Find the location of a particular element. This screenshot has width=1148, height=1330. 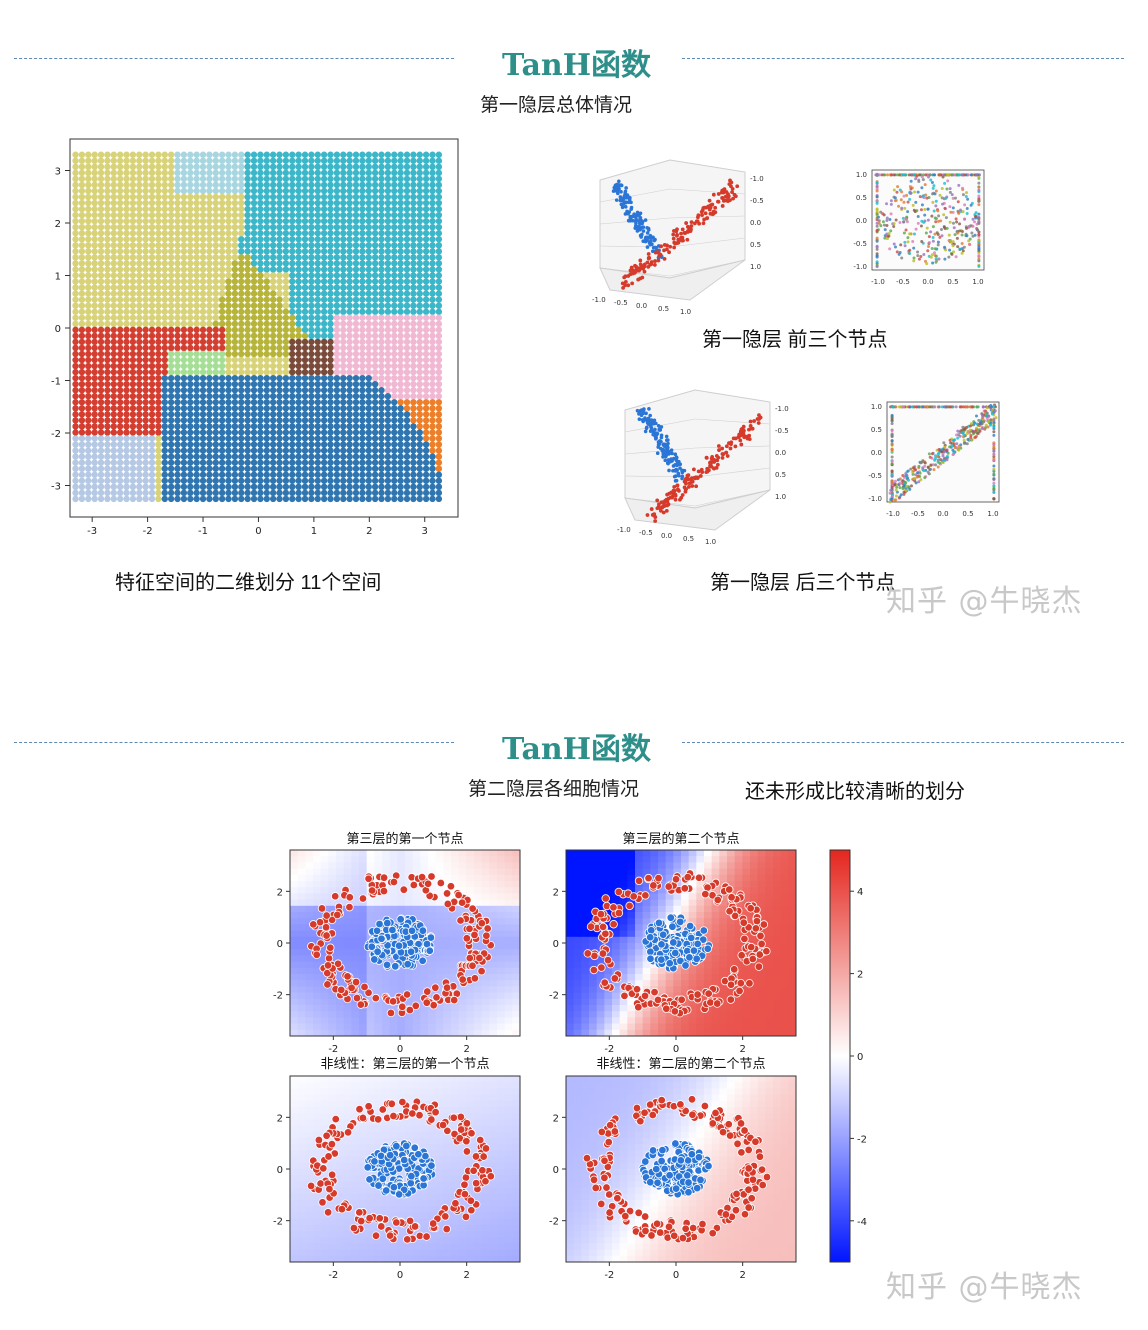

z-tick-label: 0.0 is located at coordinates (755, 223).